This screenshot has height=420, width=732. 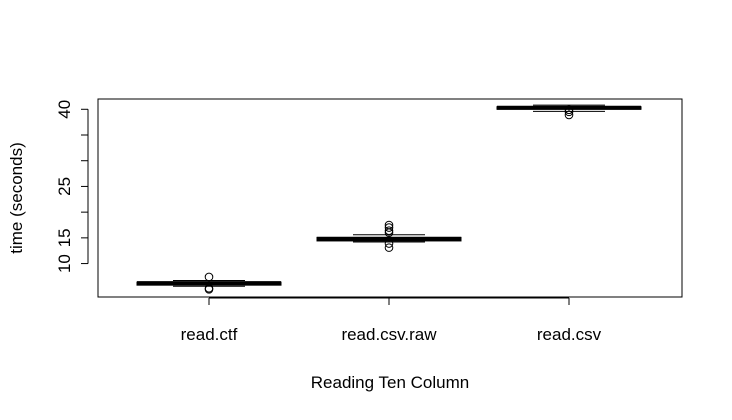 What do you see at coordinates (16, 197) in the screenshot?
I see `y-axis-title: time (seconds)` at bounding box center [16, 197].